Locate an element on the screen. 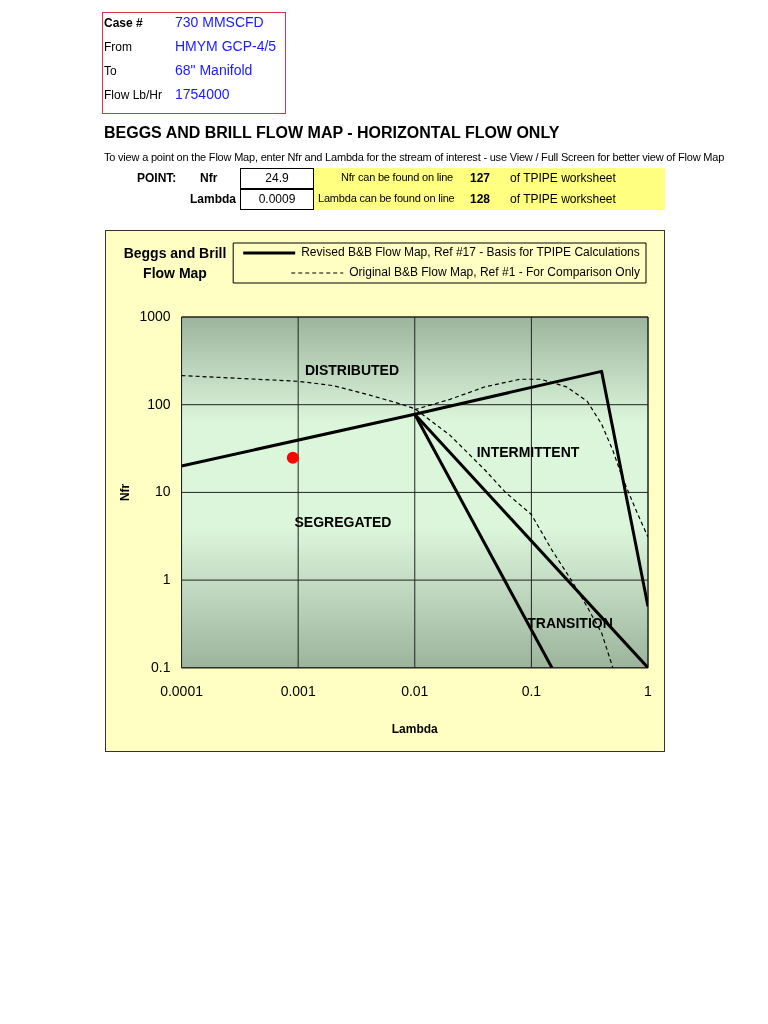 This screenshot has width=768, height=1024. text: To is located at coordinates (110, 71).